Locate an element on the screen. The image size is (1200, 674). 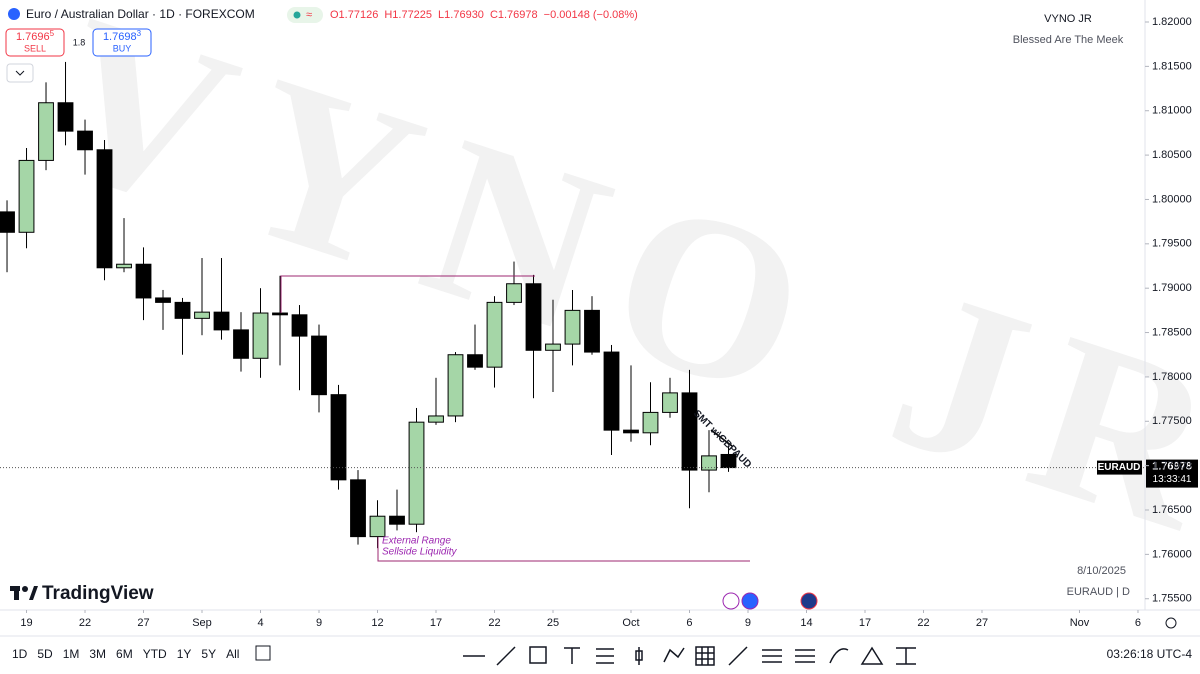
x-tick-label: 6 is located at coordinates (689, 623).